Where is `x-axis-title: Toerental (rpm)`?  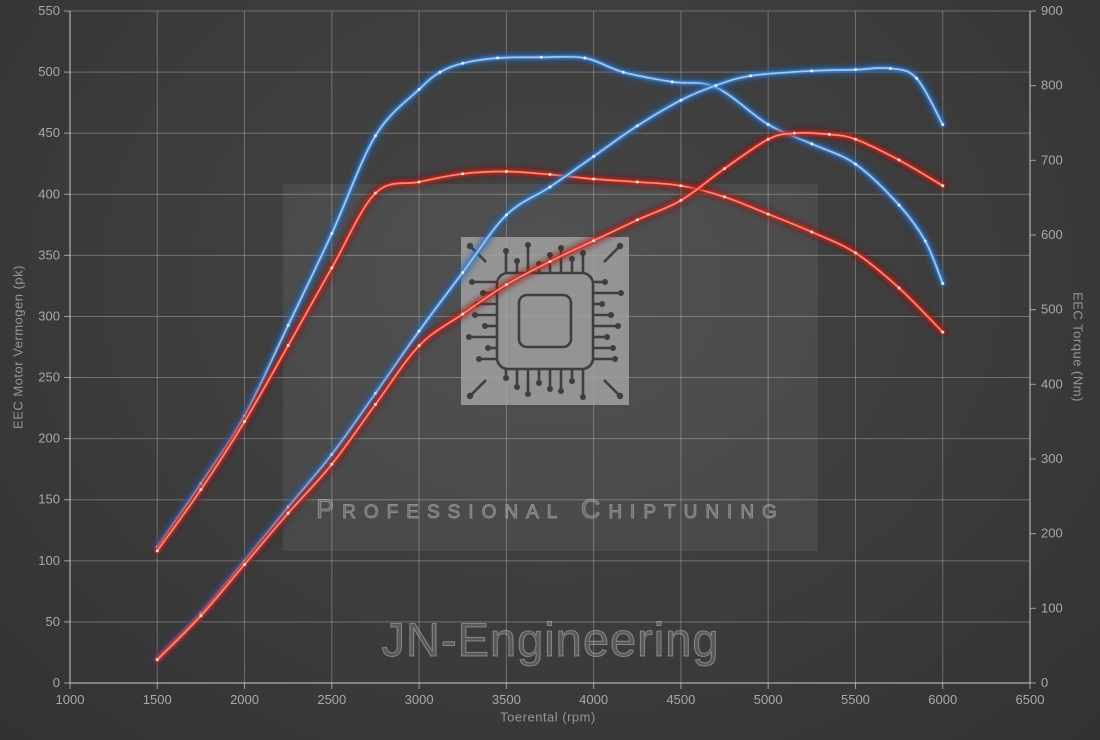 x-axis-title: Toerental (rpm) is located at coordinates (548, 717).